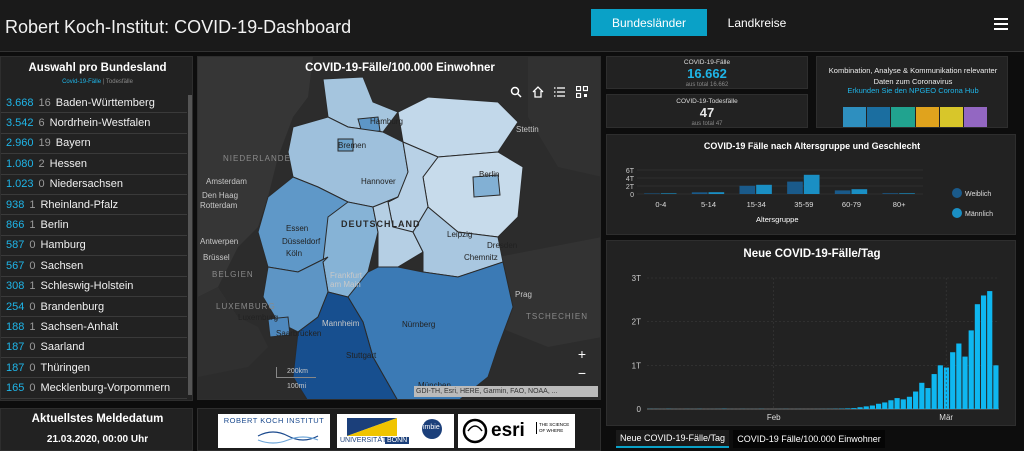 Image resolution: width=1024 pixels, height=451 pixels. What do you see at coordinates (879, 117) in the screenshot?
I see `hub-map-pin-icon` at bounding box center [879, 117].